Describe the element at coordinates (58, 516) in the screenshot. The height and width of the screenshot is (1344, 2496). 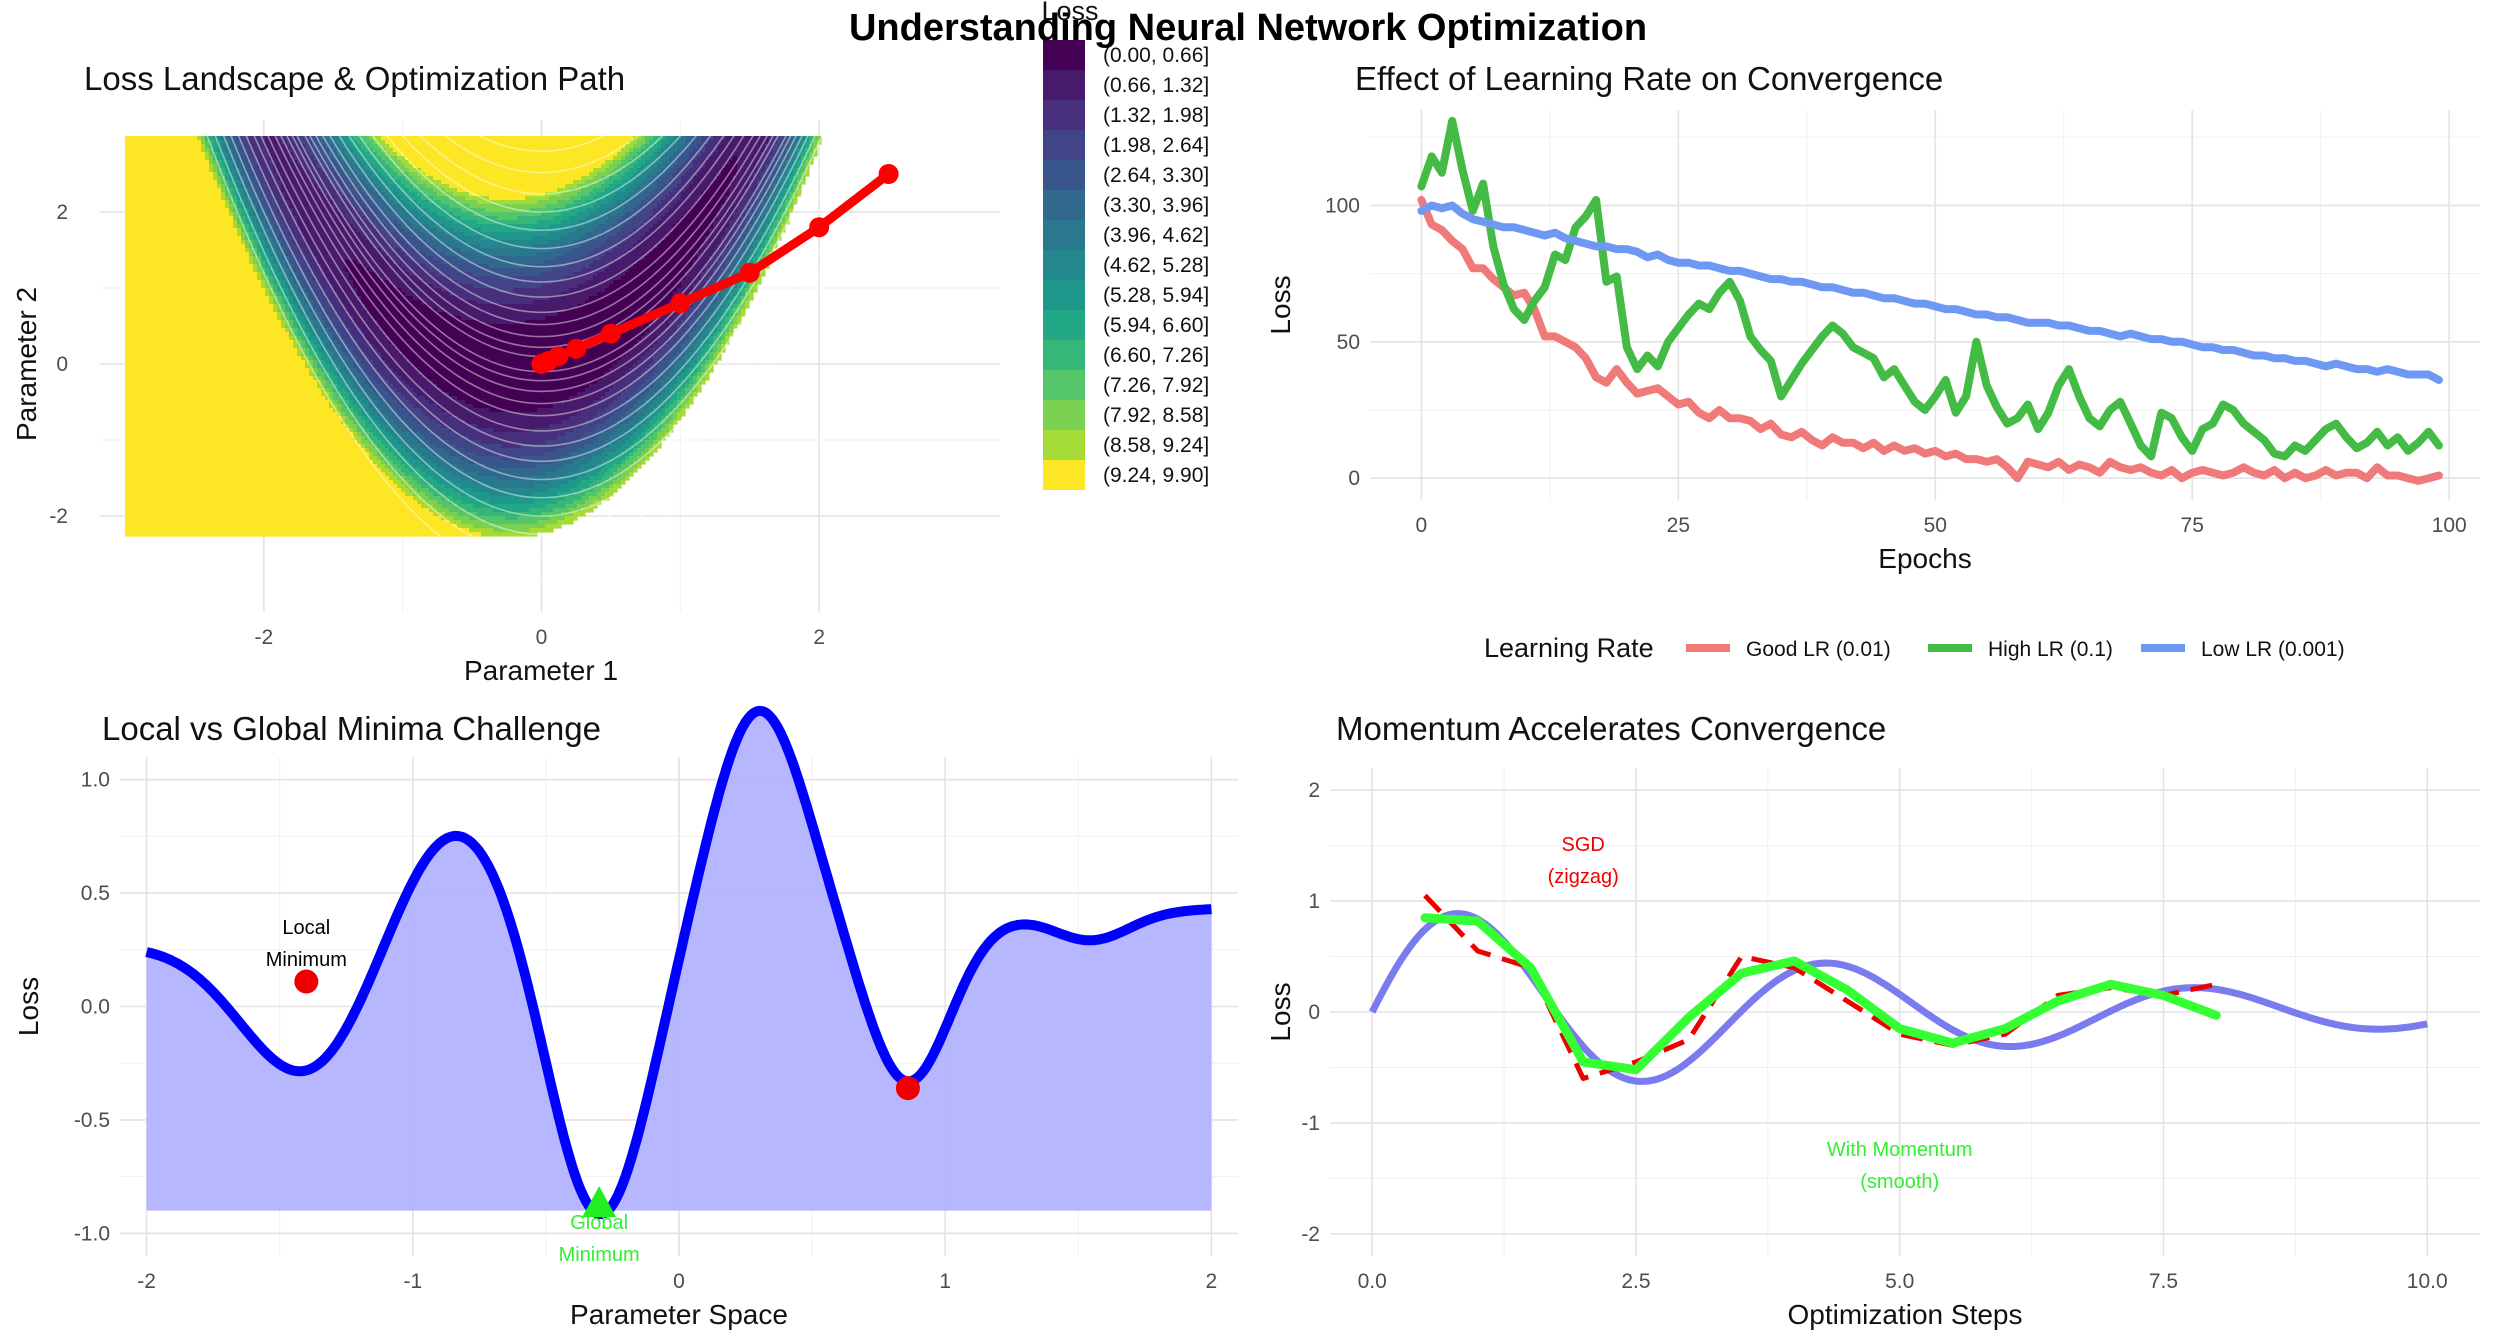
I see `y-tick-label: -2` at that location.